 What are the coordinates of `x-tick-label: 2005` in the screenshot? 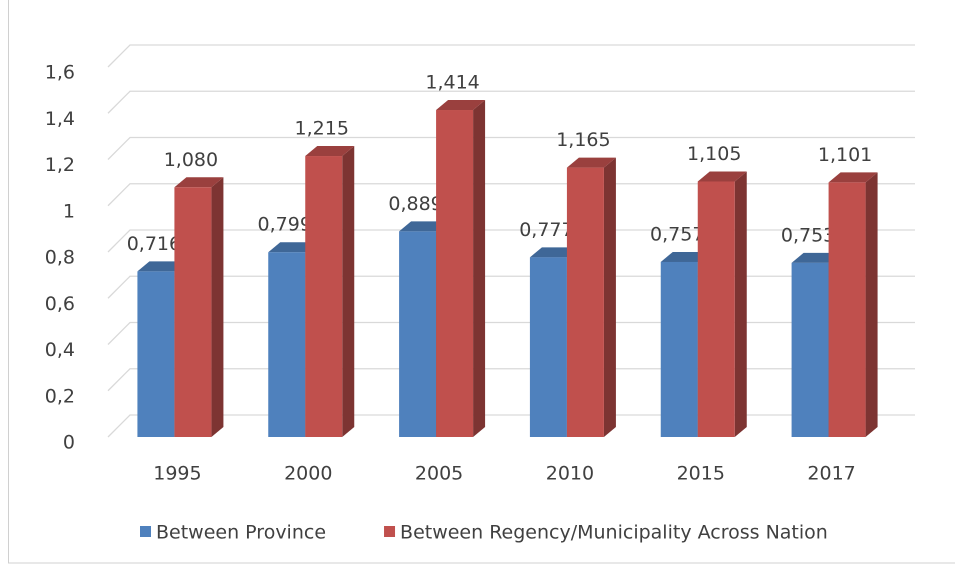 It's located at (439, 474).